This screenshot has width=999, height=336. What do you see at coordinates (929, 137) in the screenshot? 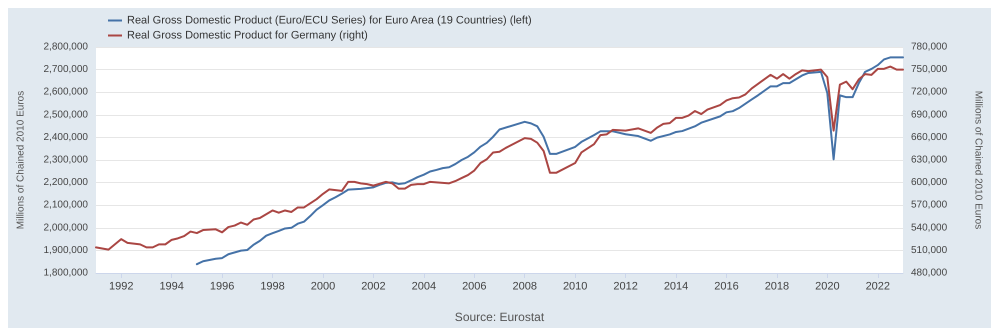
I see `y2-tick-label: 660,000` at bounding box center [929, 137].